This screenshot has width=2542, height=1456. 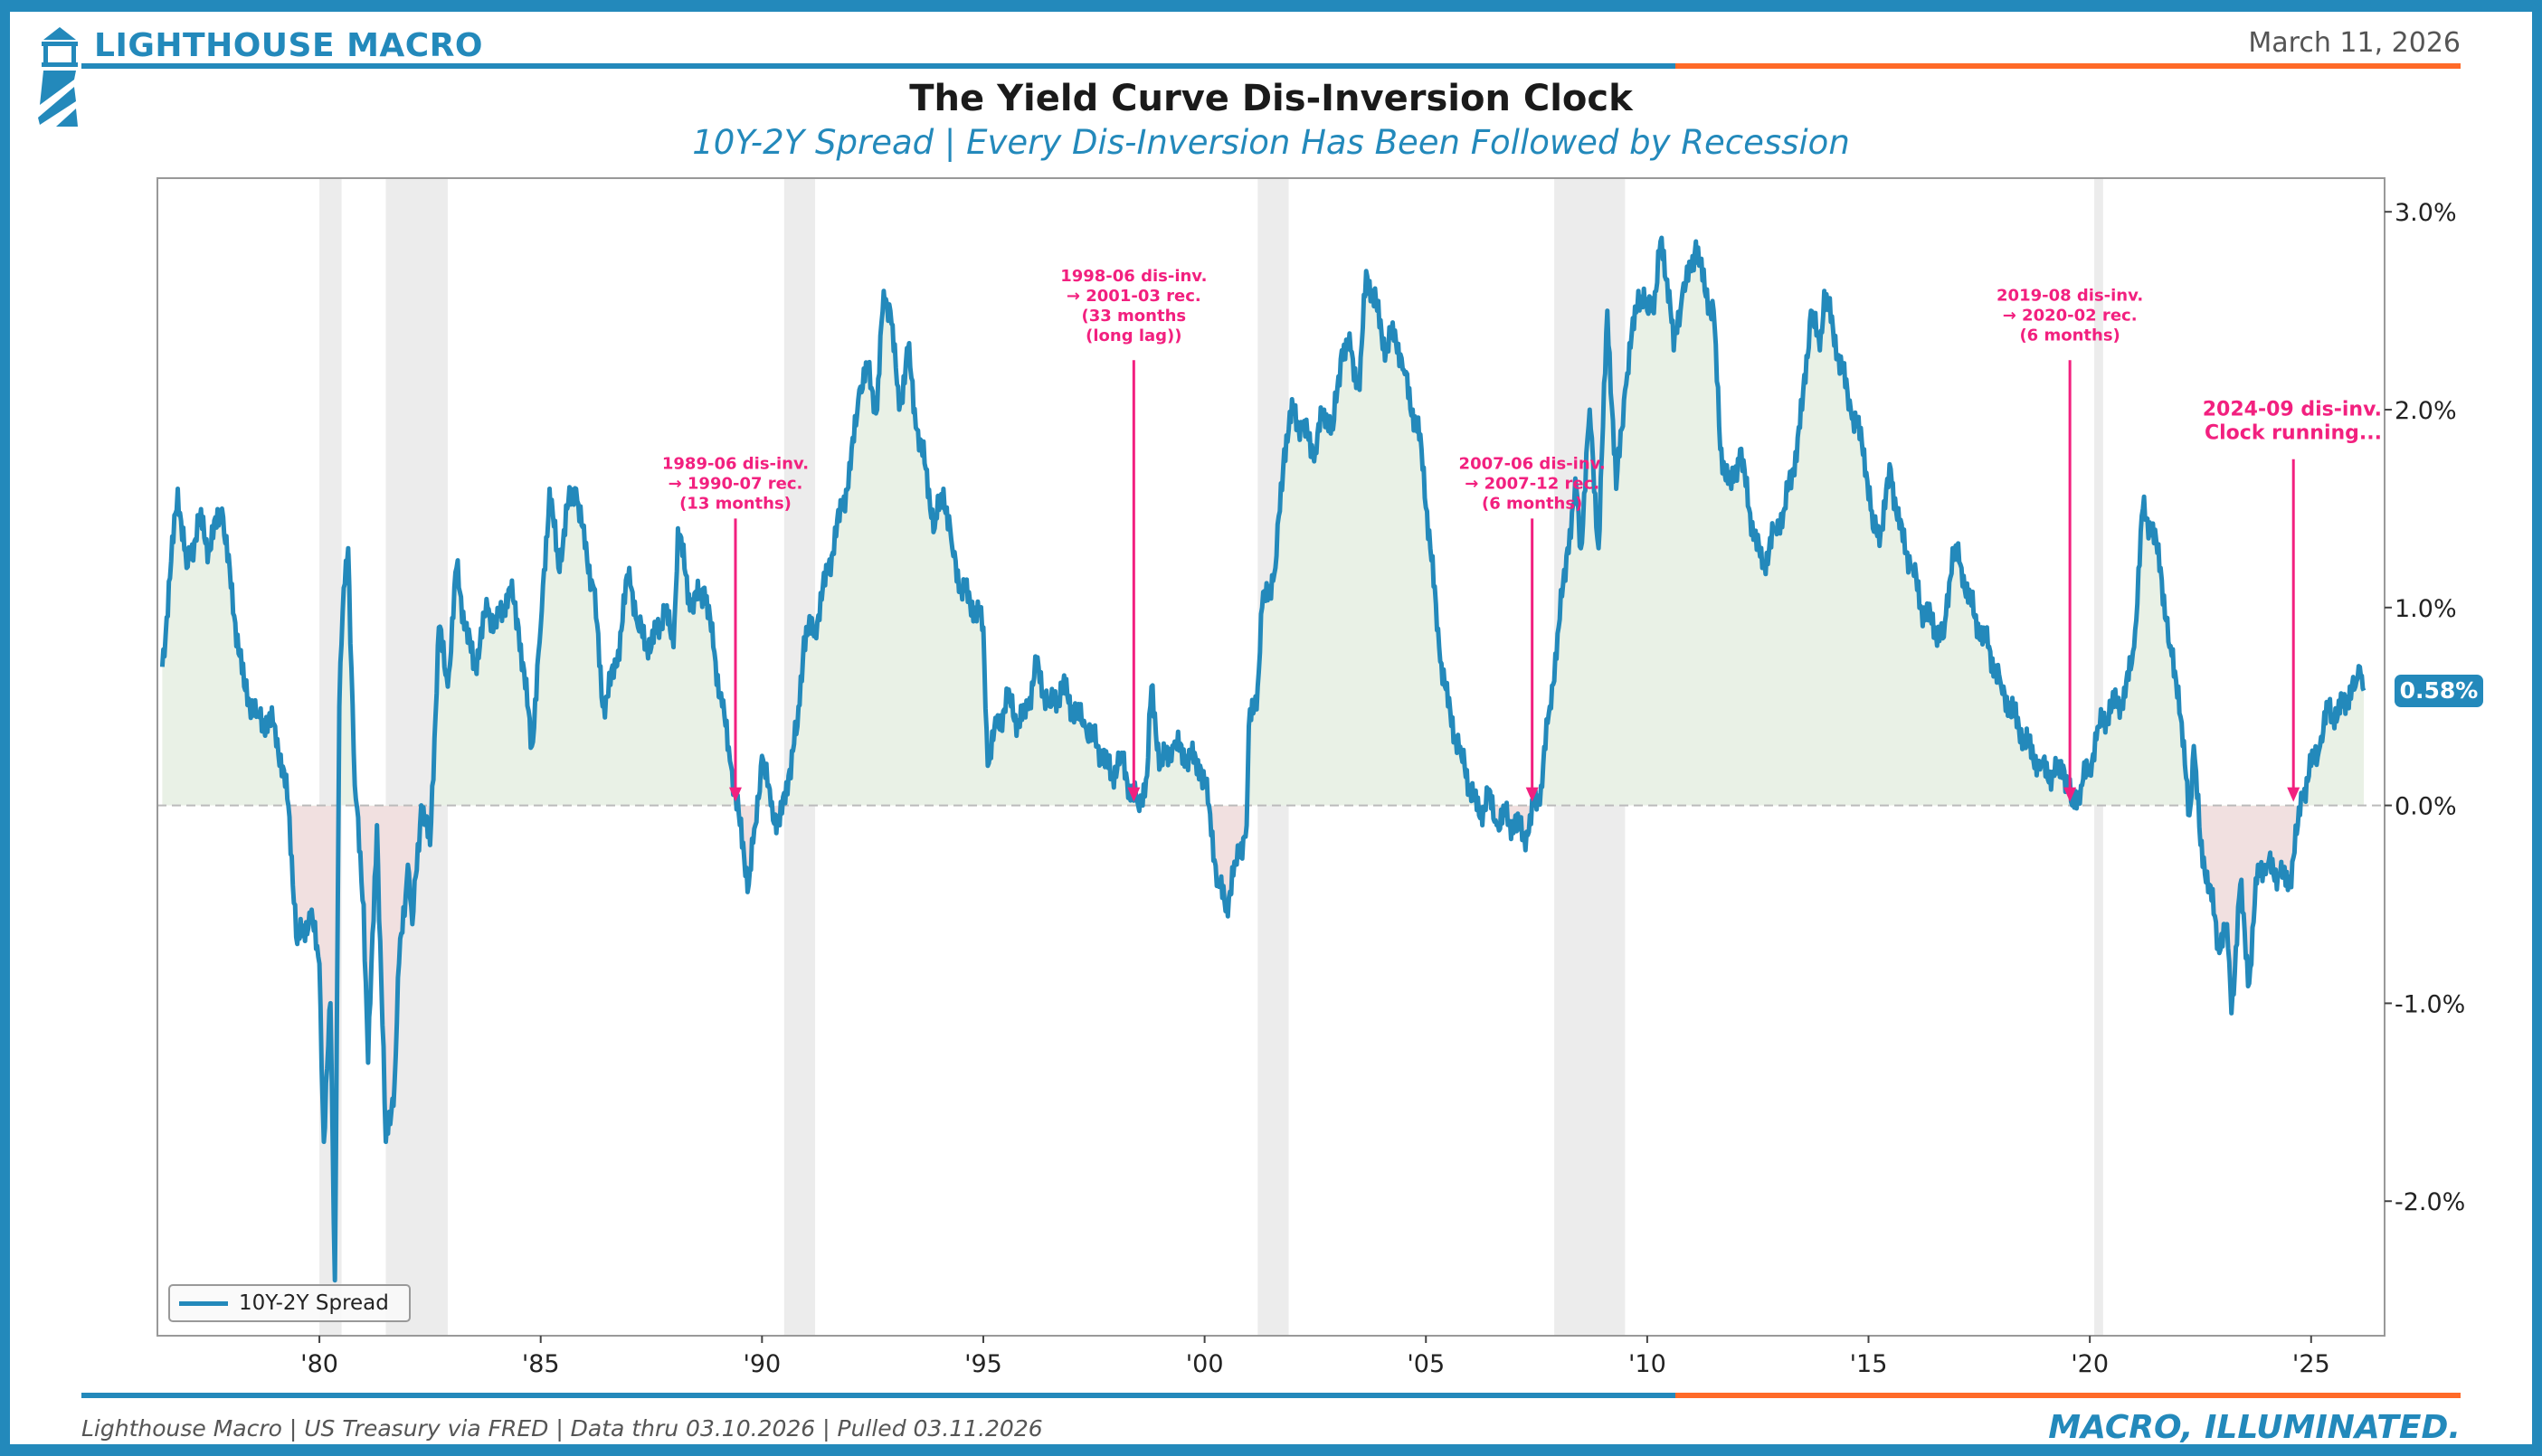 What do you see at coordinates (736, 465) in the screenshot?
I see `annotation-line: 1989-06 dis-inv.` at bounding box center [736, 465].